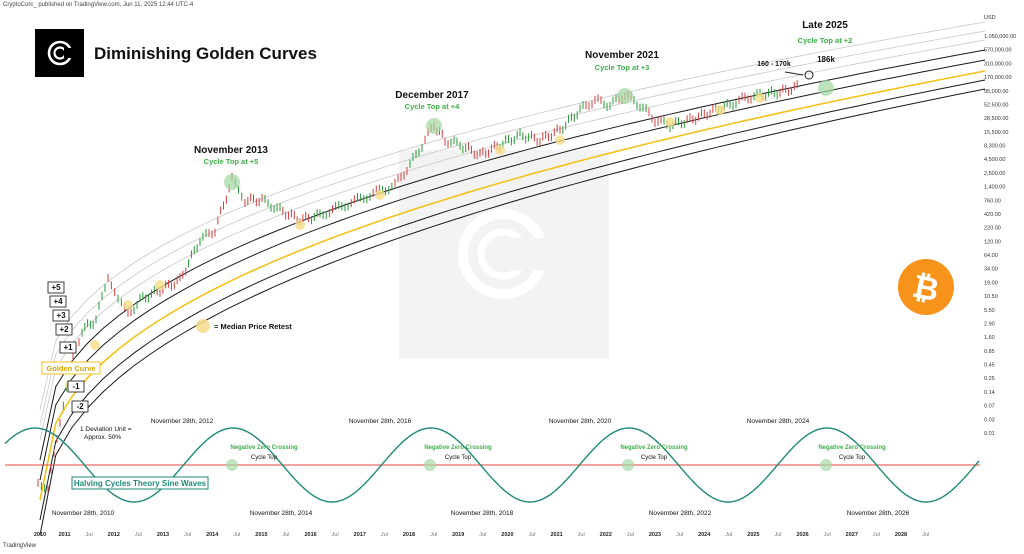 This screenshot has height=554, width=1024. Describe the element at coordinates (996, 133) in the screenshot. I see `y-tick-label: 15,500.00` at that location.